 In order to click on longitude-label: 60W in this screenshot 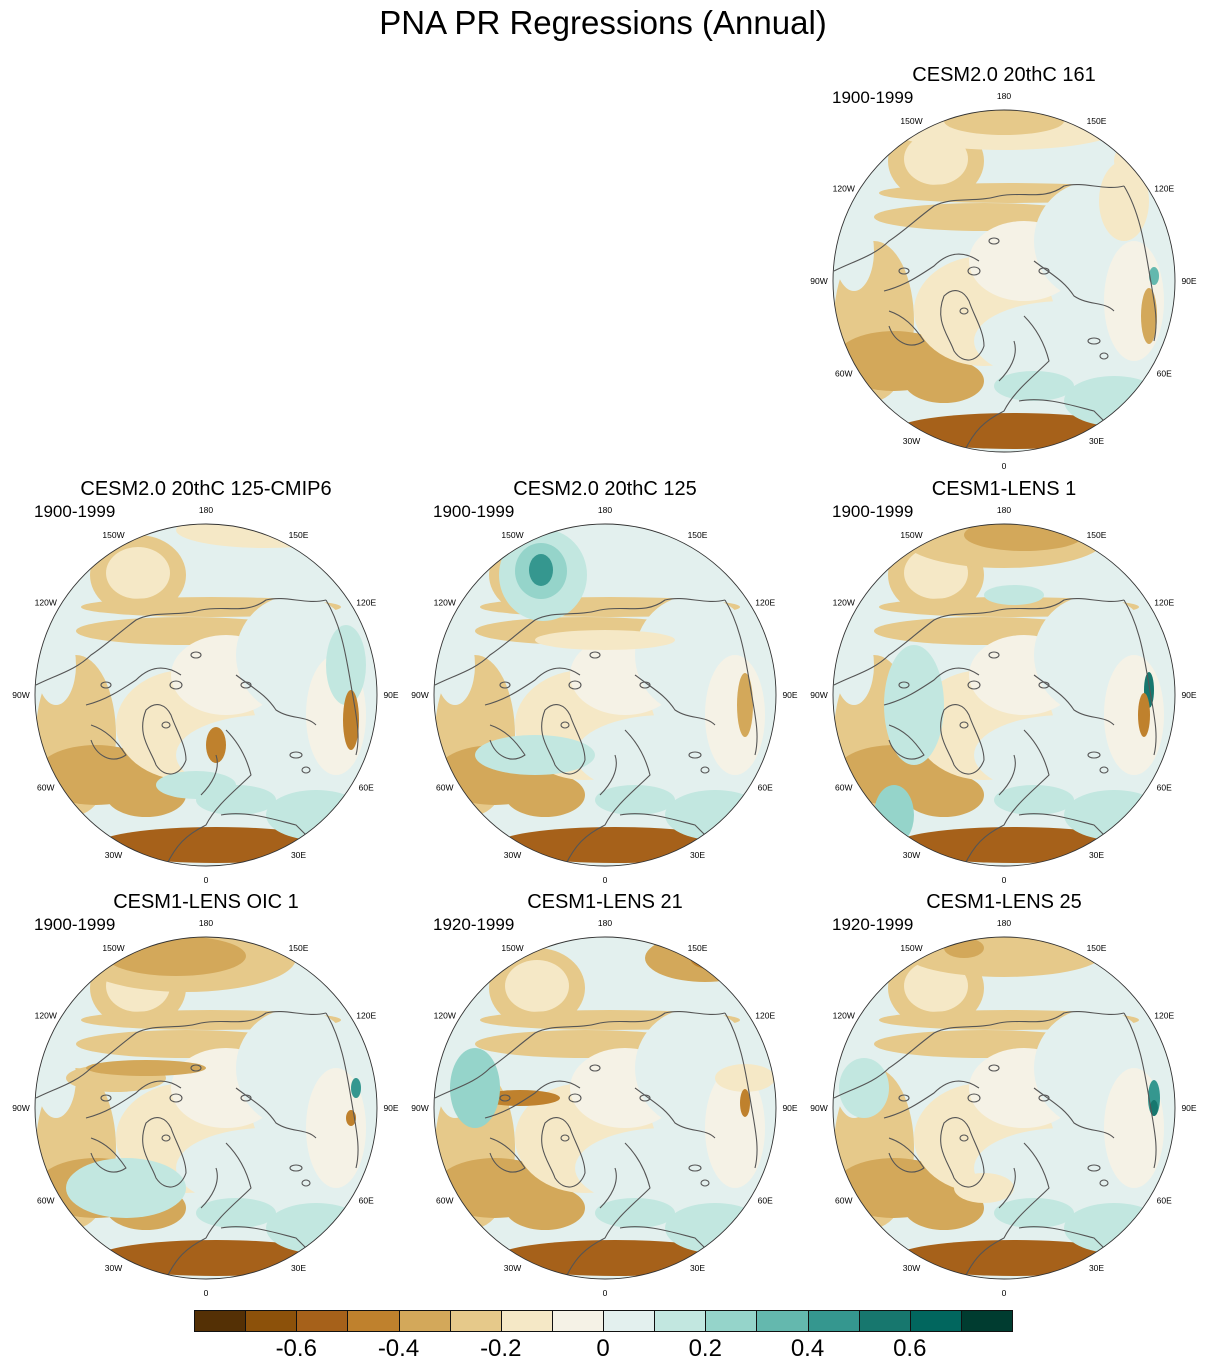, I will do `click(444, 788)`.